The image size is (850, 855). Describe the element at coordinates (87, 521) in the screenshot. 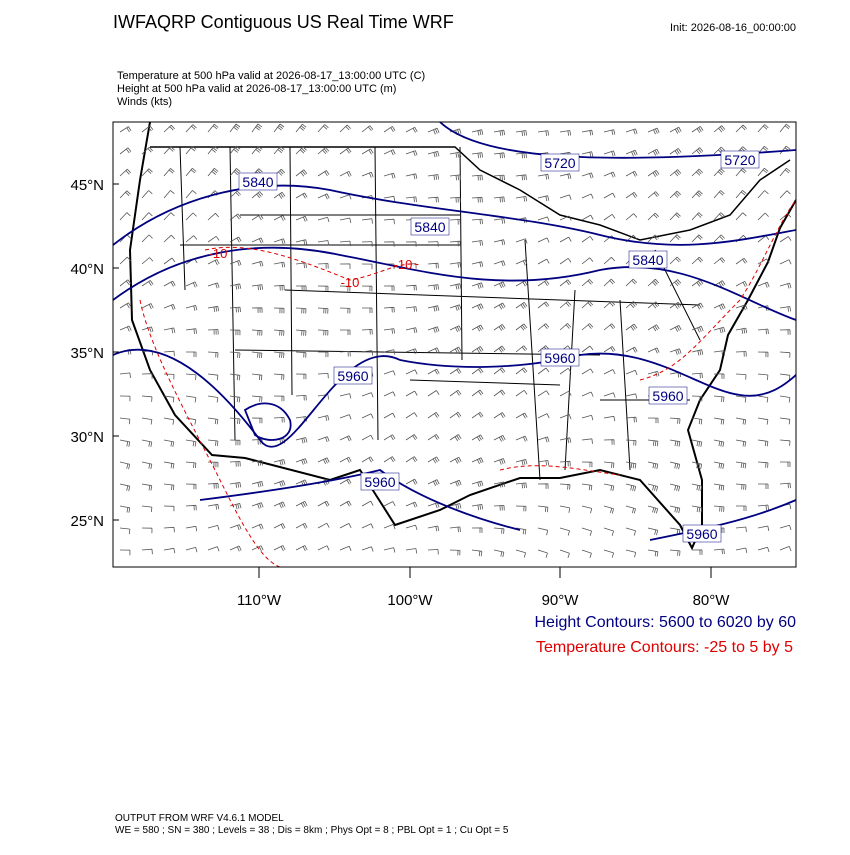

I see `lat-label: 25°N` at that location.